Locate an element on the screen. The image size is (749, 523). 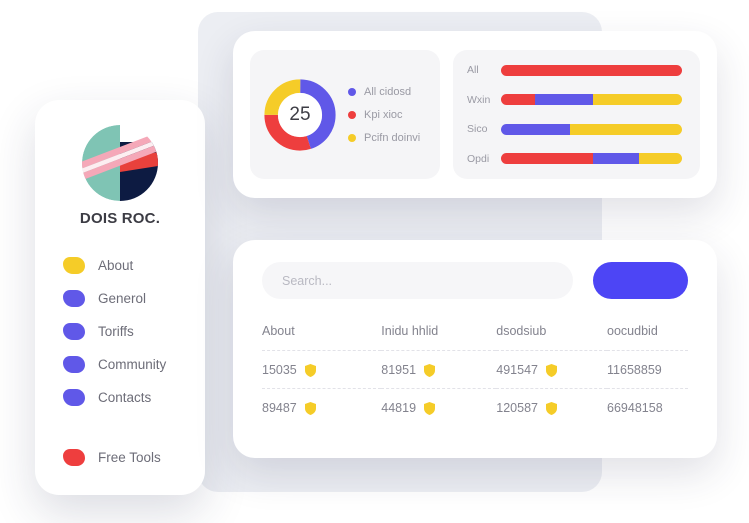
bar-row: Wxin is located at coordinates (574, 100).